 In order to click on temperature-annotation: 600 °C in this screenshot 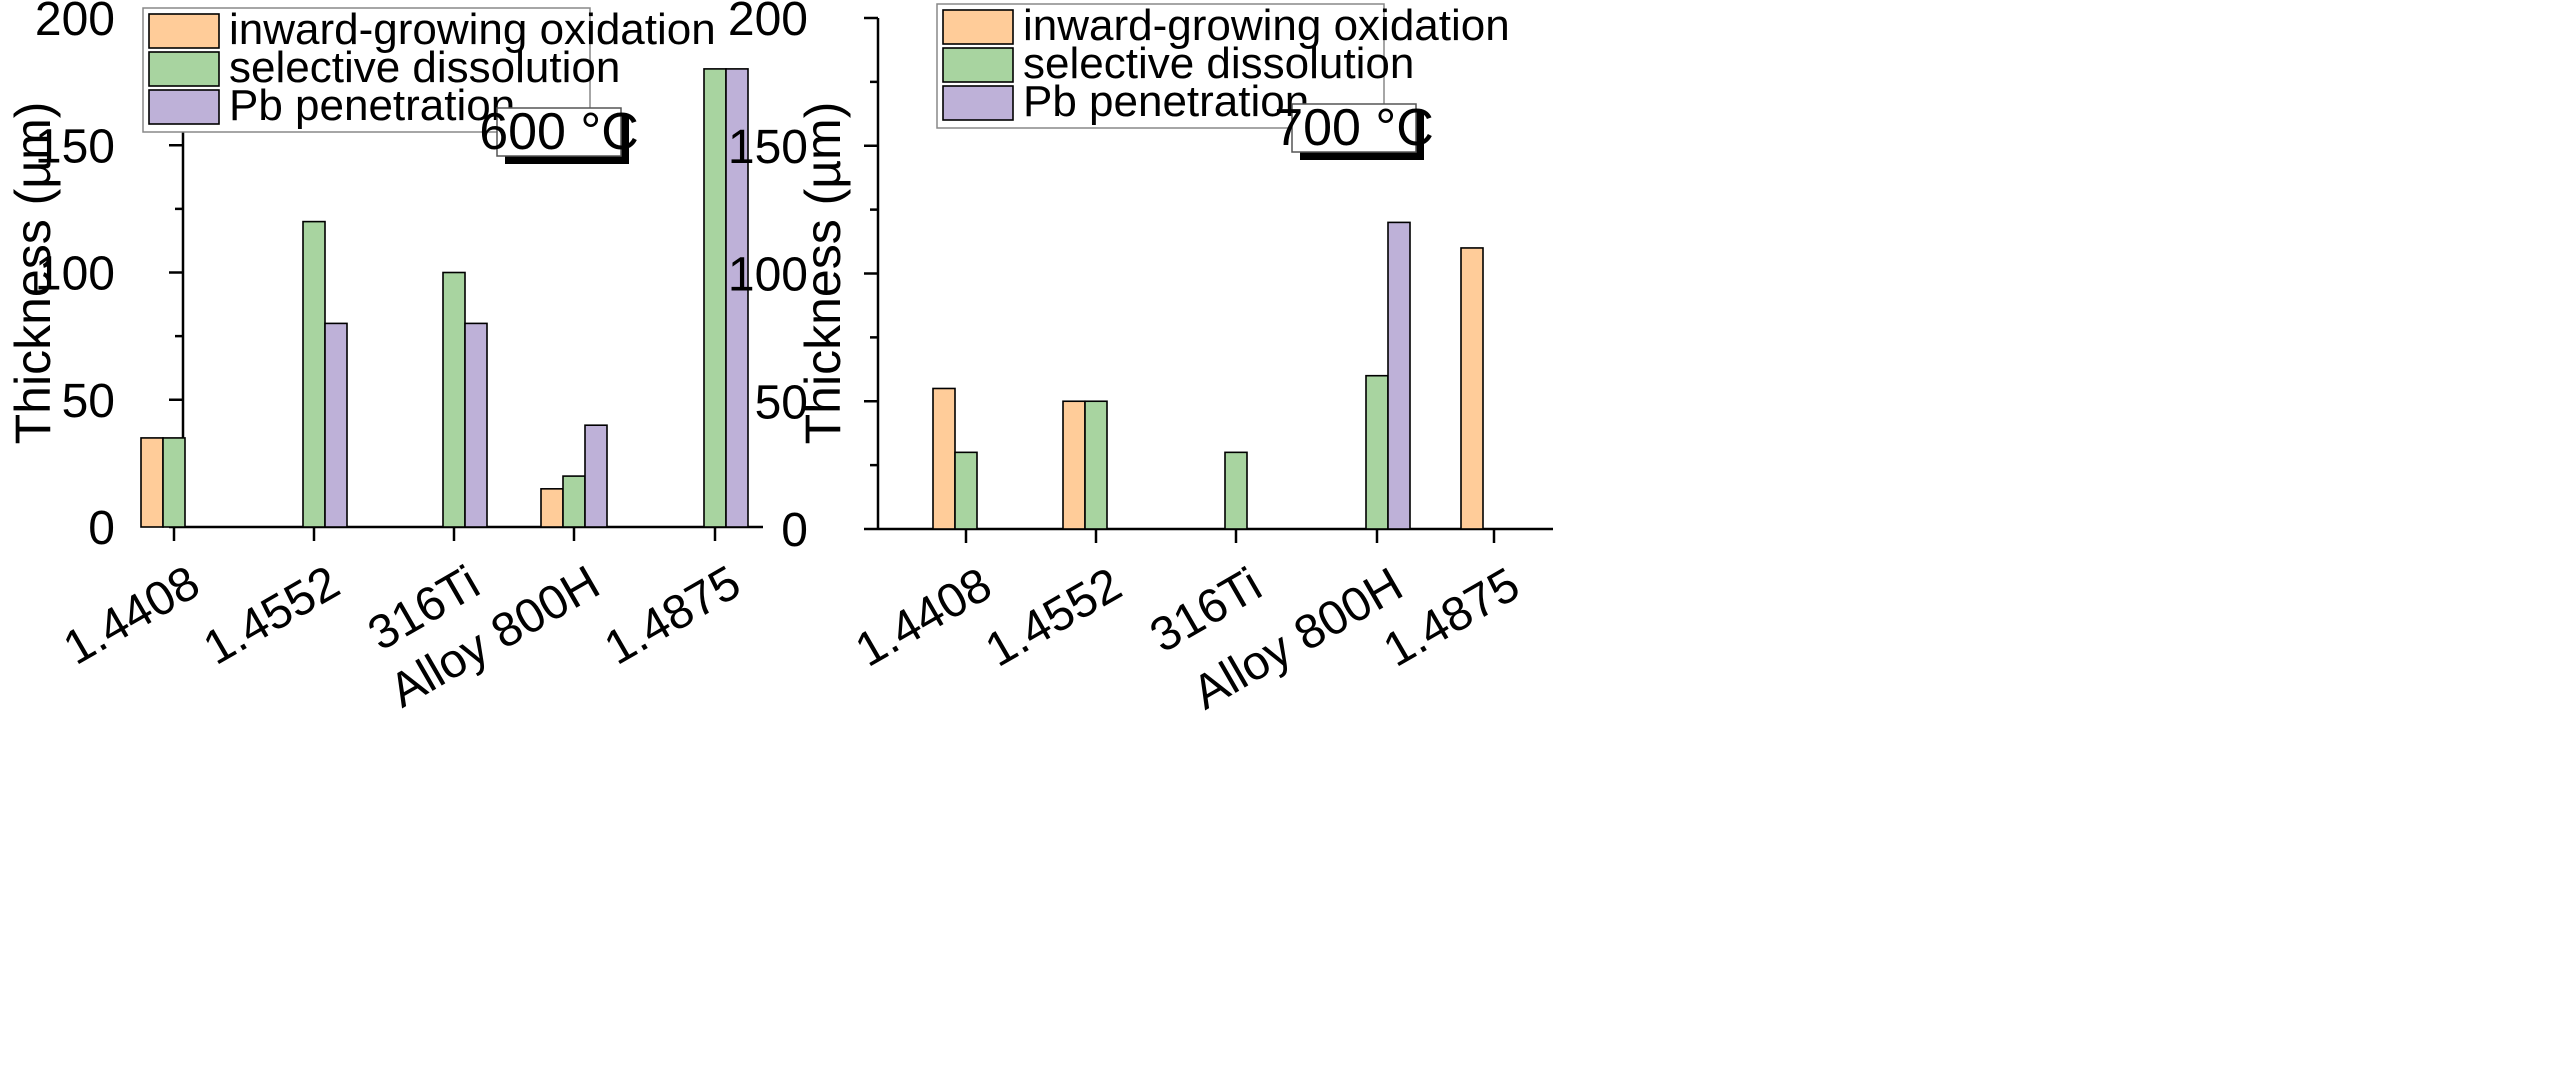, I will do `click(559, 133)`.